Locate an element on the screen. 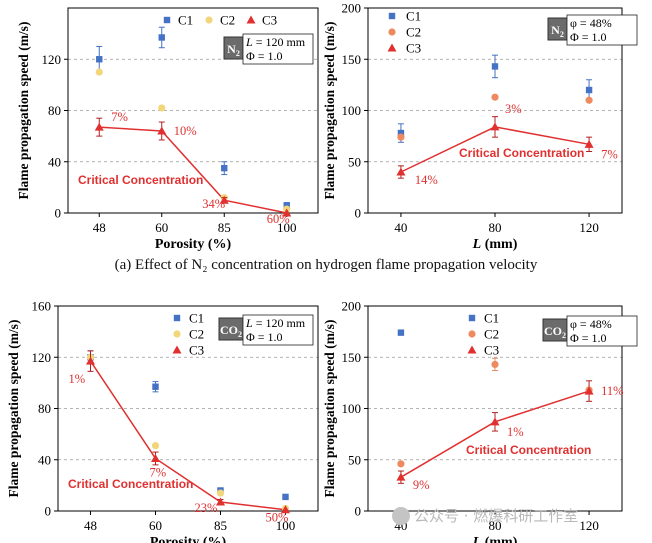 The width and height of the screenshot is (652, 543). x-tick-label: 60 is located at coordinates (155, 525).